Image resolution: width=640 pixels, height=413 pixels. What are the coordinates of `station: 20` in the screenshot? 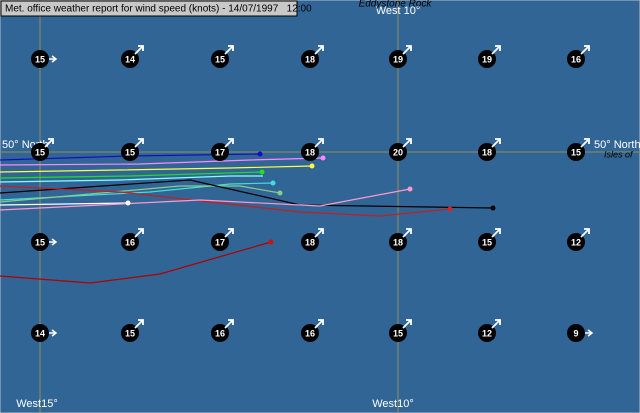 It's located at (400, 149).